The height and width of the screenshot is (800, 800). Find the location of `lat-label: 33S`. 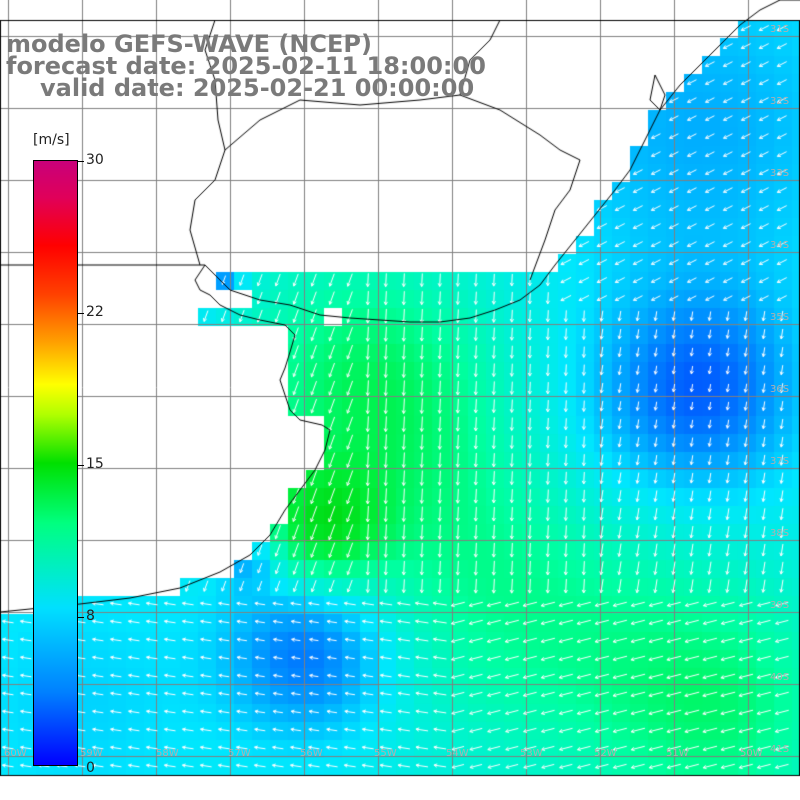

lat-label: 33S is located at coordinates (780, 173).